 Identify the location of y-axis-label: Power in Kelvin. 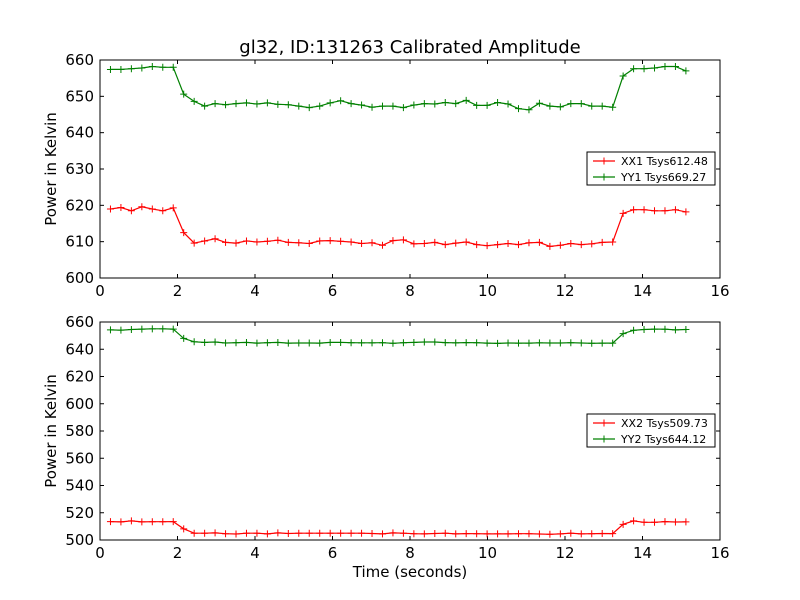
(51, 431).